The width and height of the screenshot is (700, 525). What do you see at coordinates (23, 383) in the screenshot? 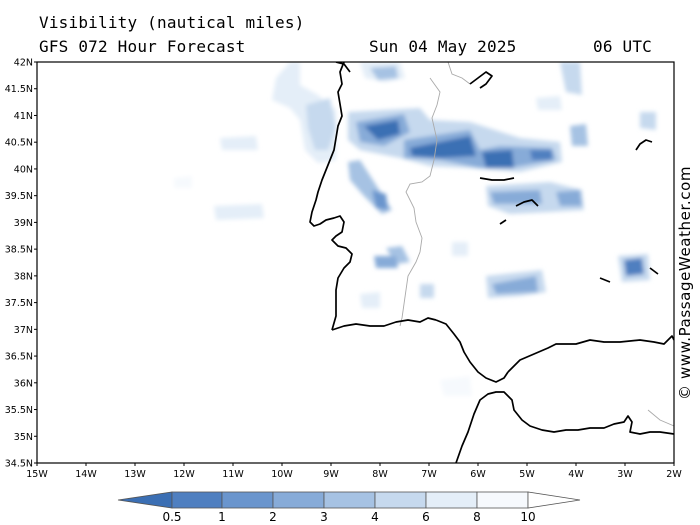
I see `lat-tick-label: 36N` at bounding box center [23, 383].